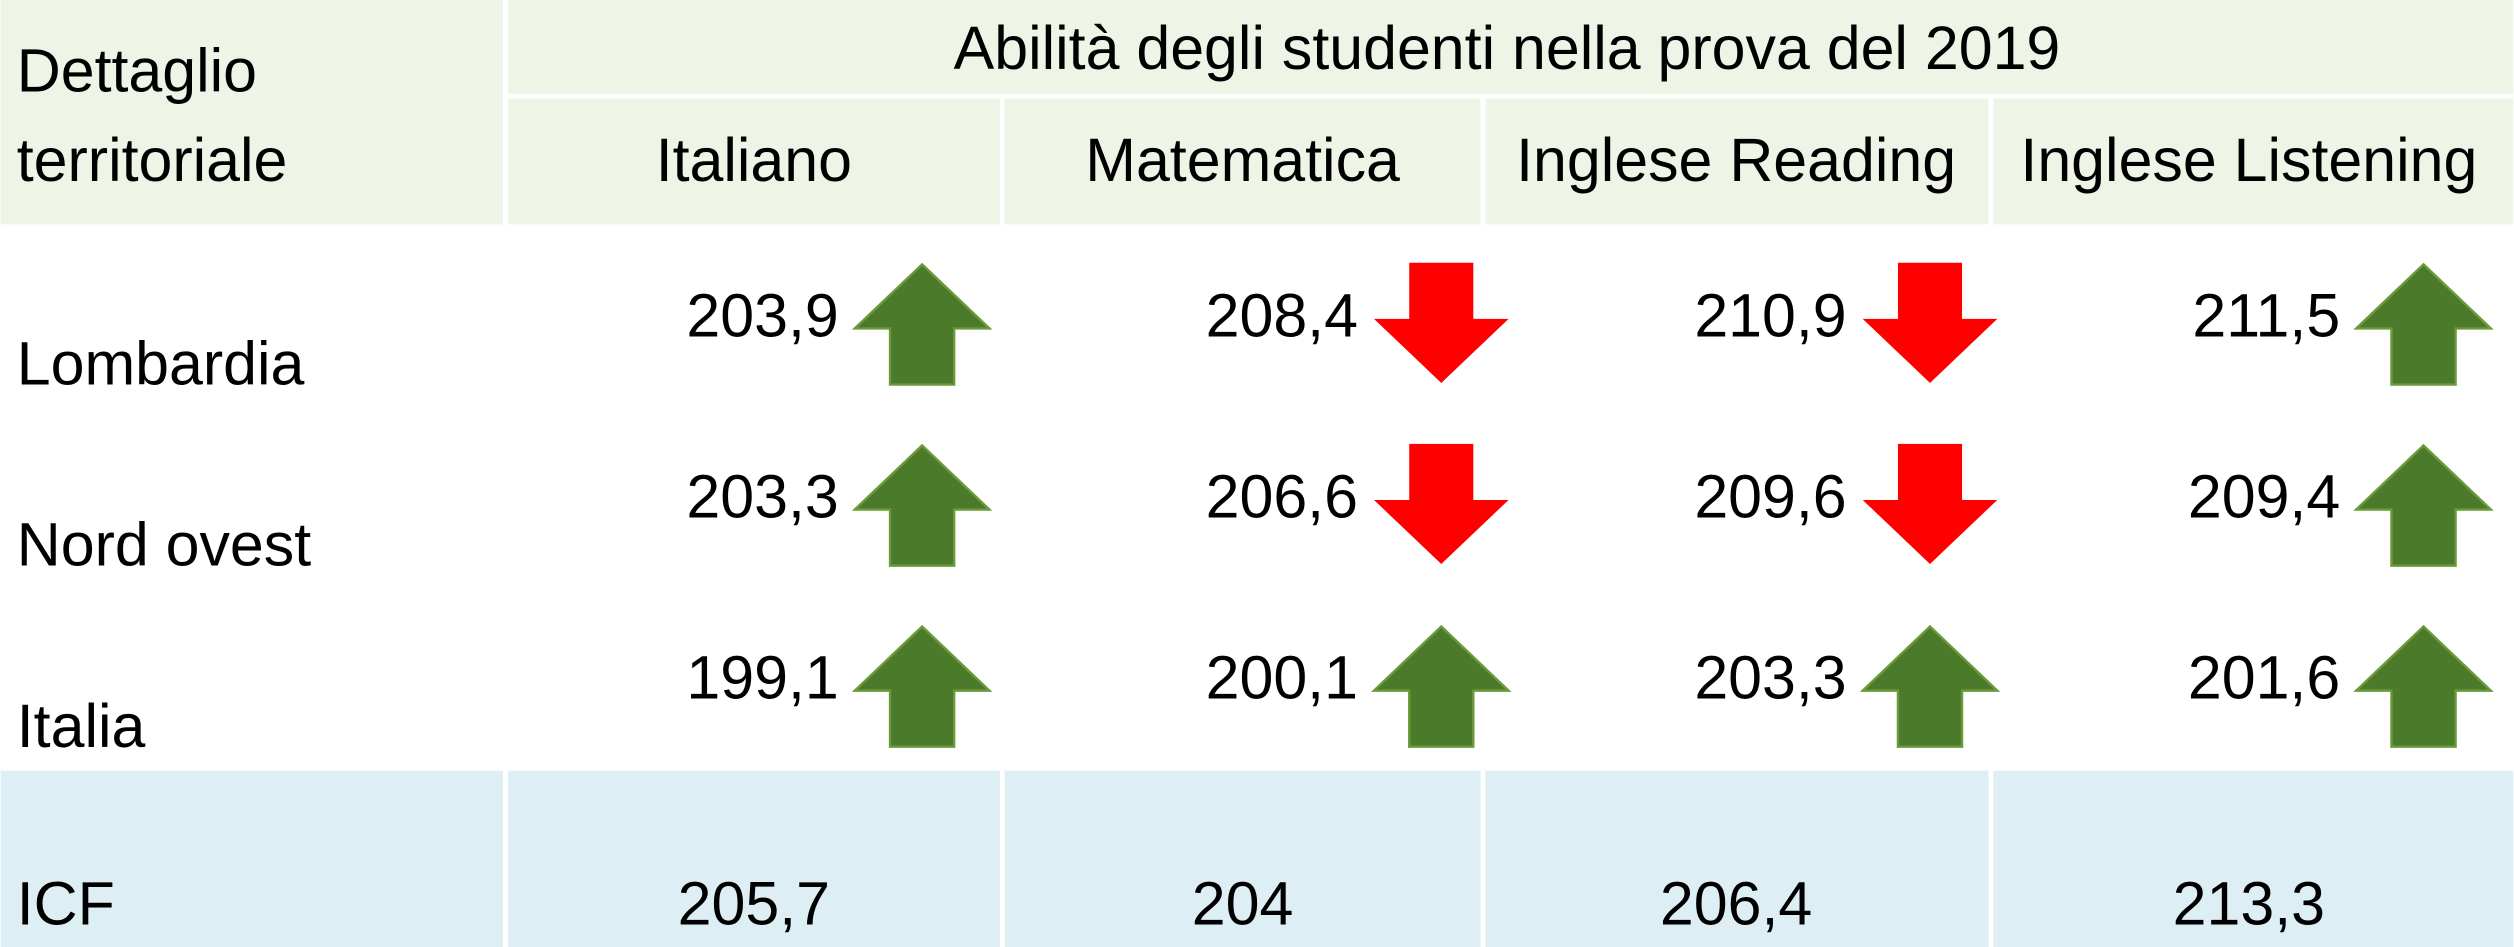 Image resolution: width=2514 pixels, height=947 pixels. What do you see at coordinates (2266, 316) in the screenshot?
I see `cell-value: 211,5` at bounding box center [2266, 316].